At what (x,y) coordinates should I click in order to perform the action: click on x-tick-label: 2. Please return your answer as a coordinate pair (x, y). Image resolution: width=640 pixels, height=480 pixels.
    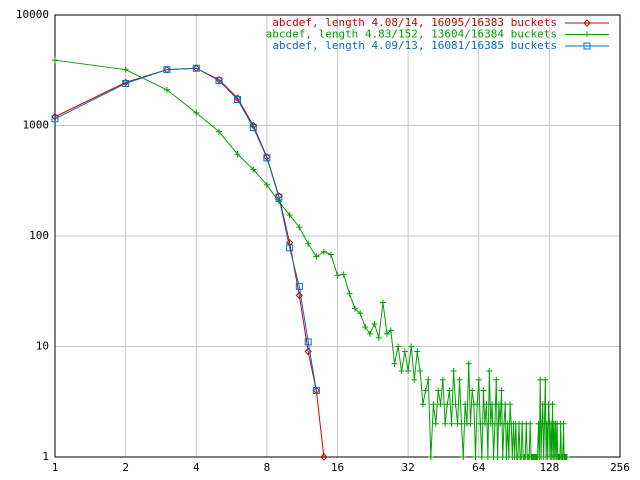
    Looking at the image, I should click on (125, 467).